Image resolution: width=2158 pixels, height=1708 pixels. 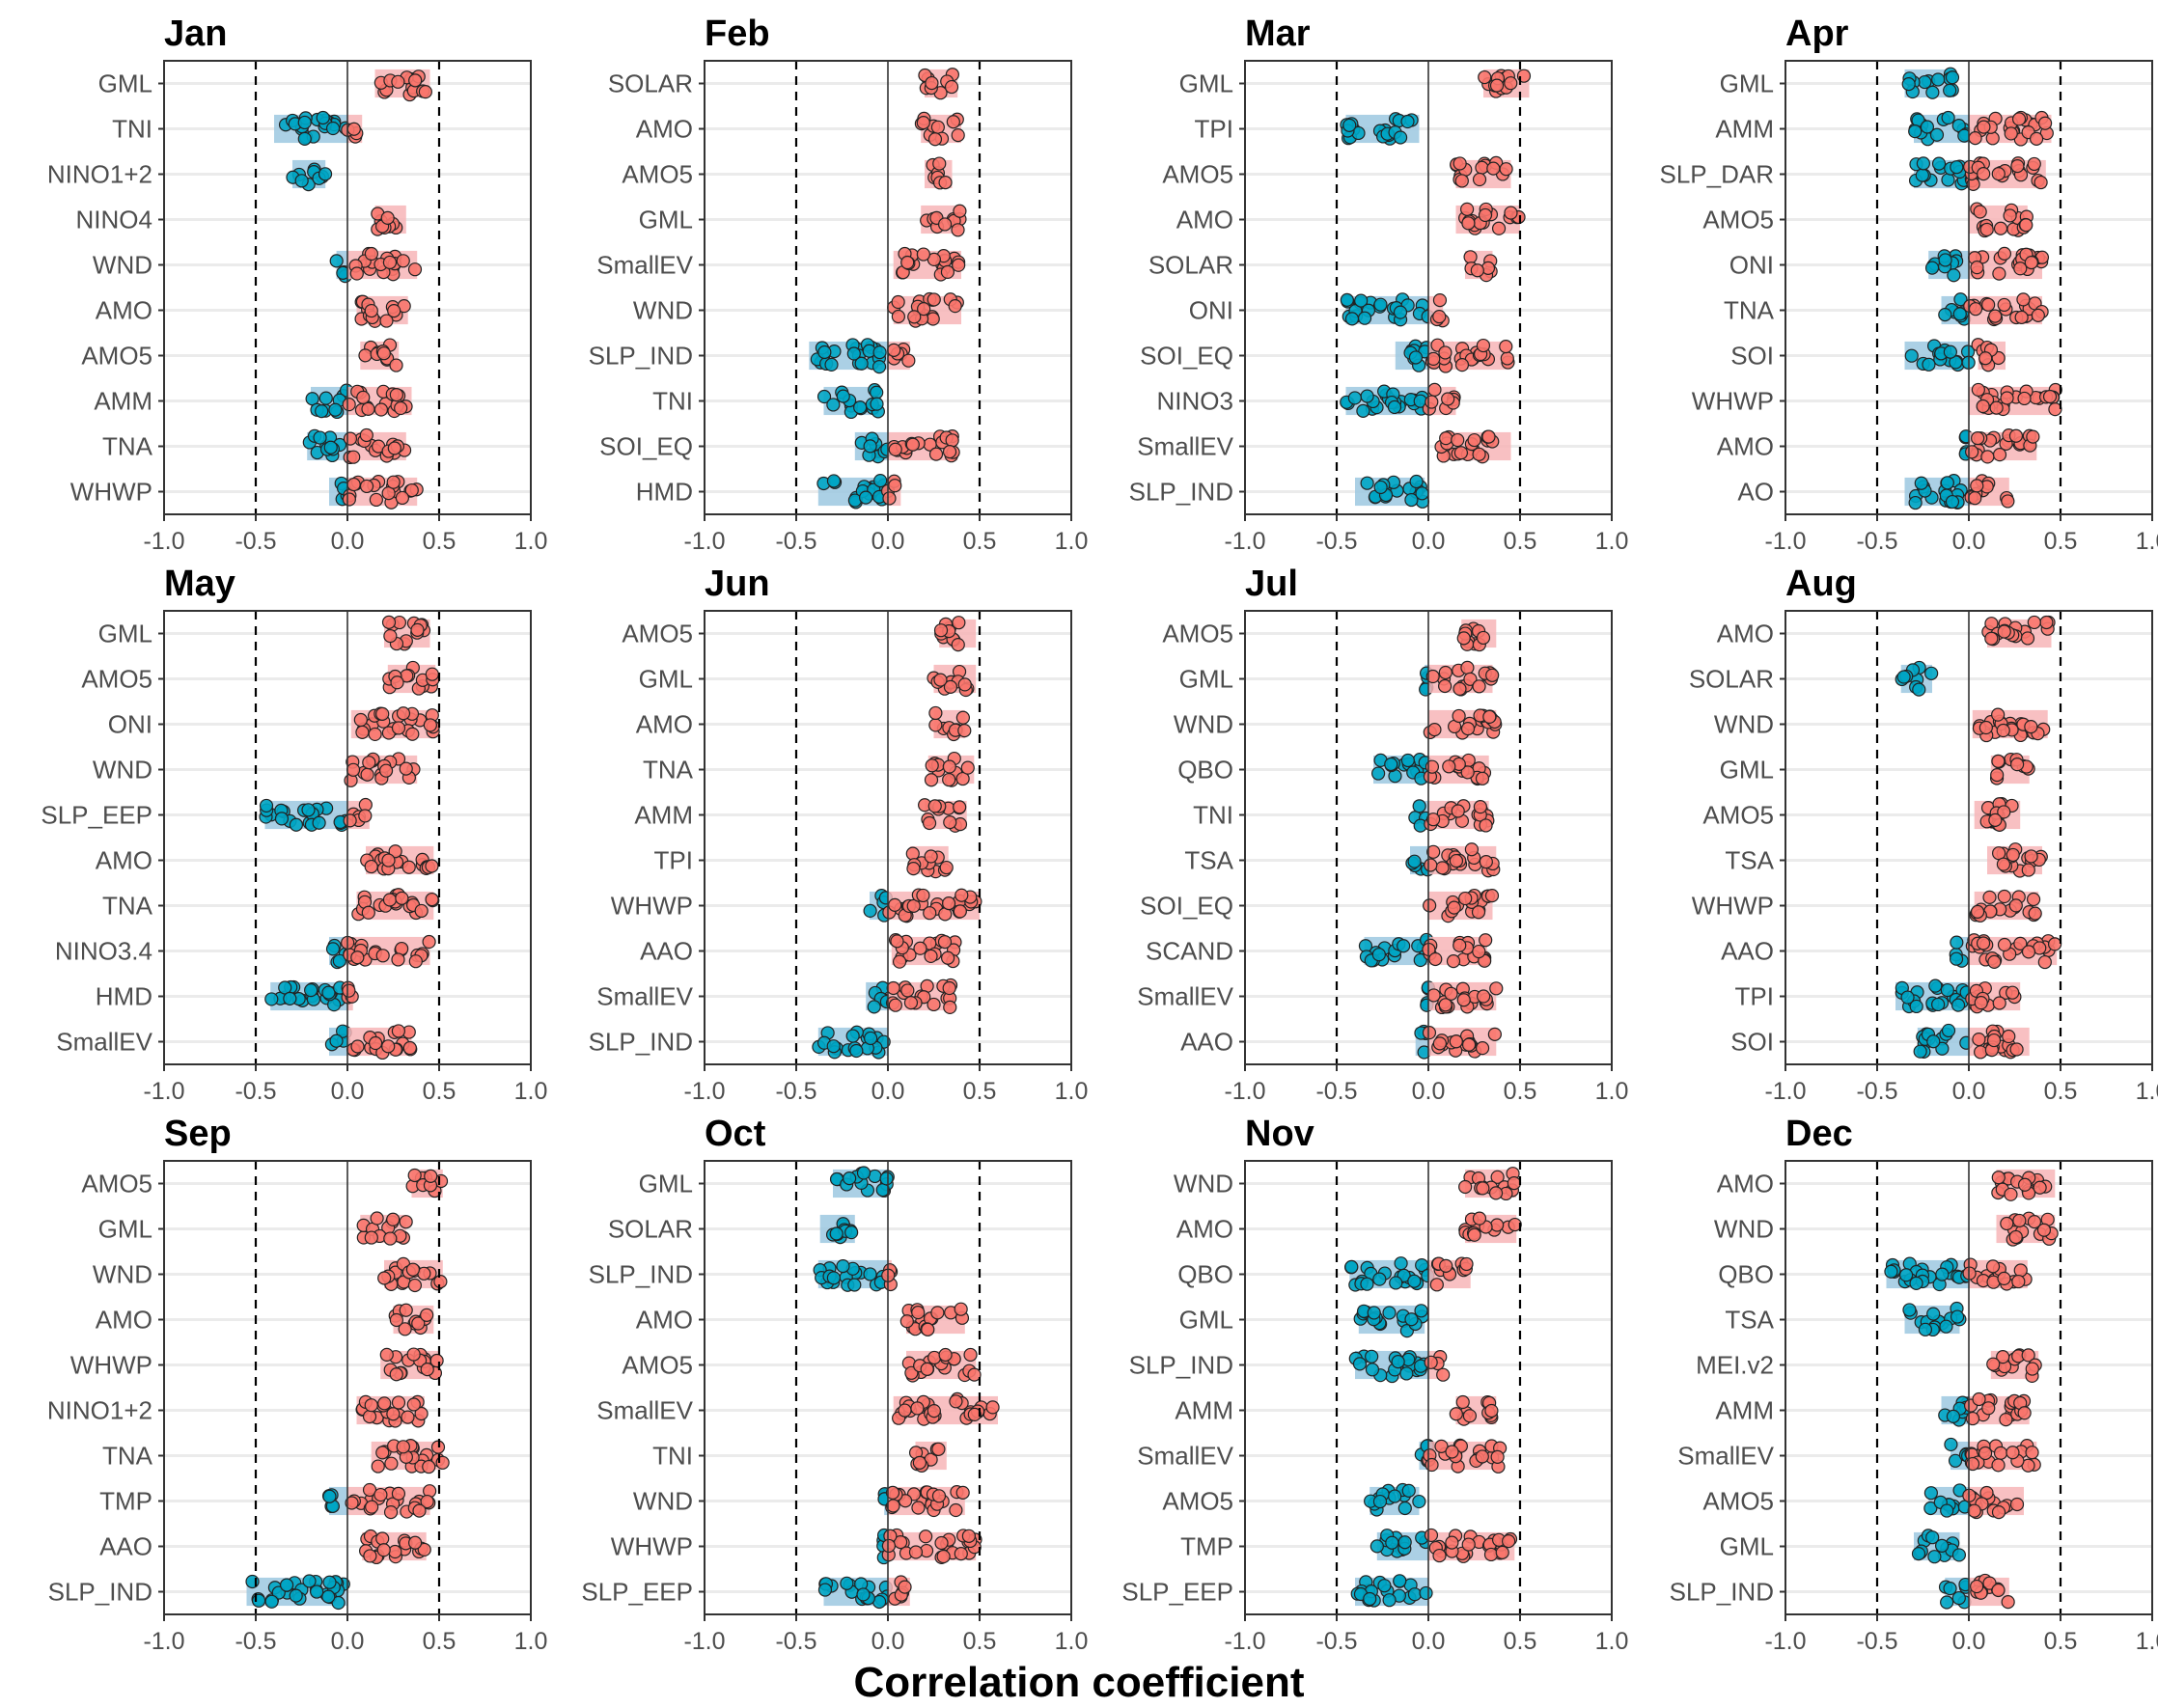 I want to click on y-tick-label: TNI, so click(x=673, y=401).